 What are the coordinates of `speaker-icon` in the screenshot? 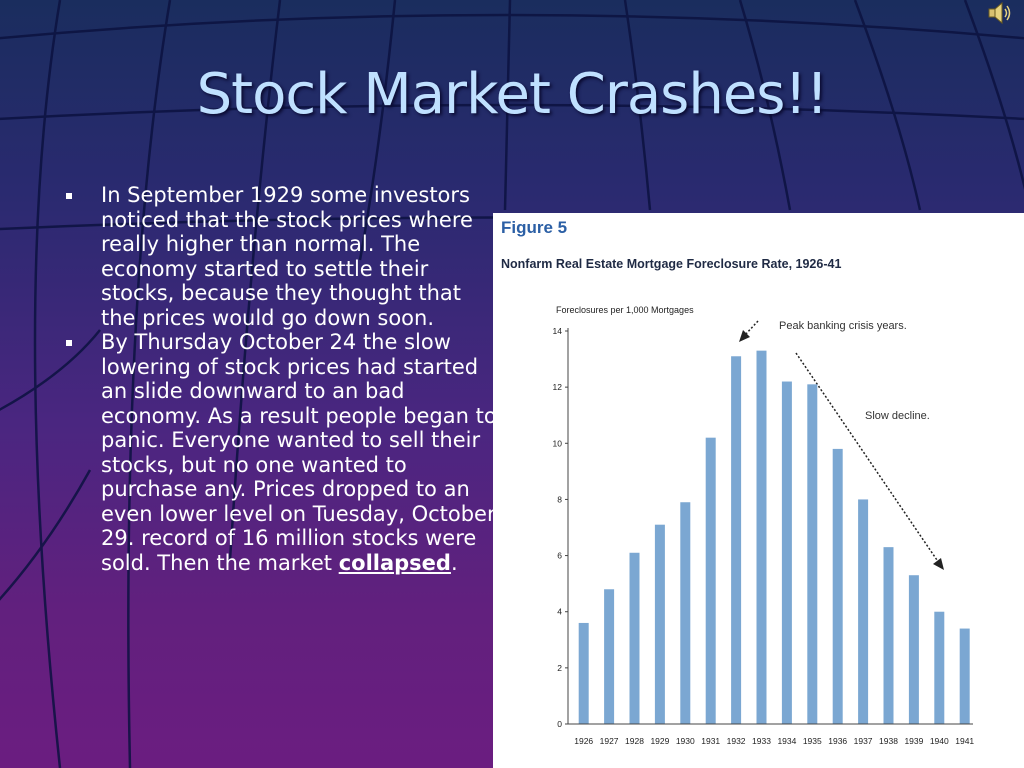 It's located at (1000, 13).